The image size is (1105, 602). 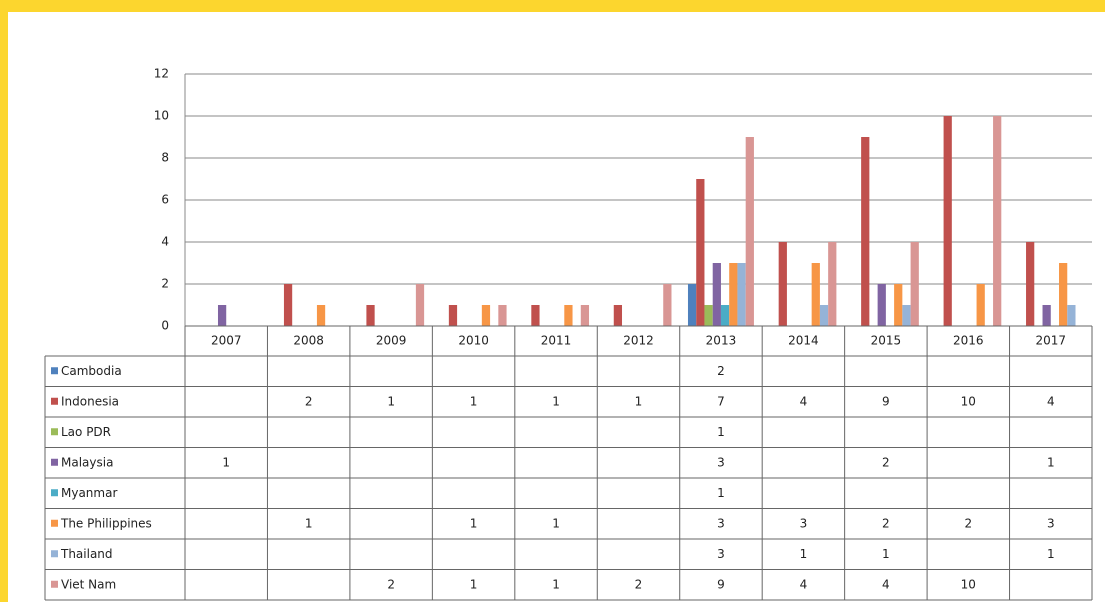 What do you see at coordinates (721, 341) in the screenshot?
I see `x-tick-label: 2013` at bounding box center [721, 341].